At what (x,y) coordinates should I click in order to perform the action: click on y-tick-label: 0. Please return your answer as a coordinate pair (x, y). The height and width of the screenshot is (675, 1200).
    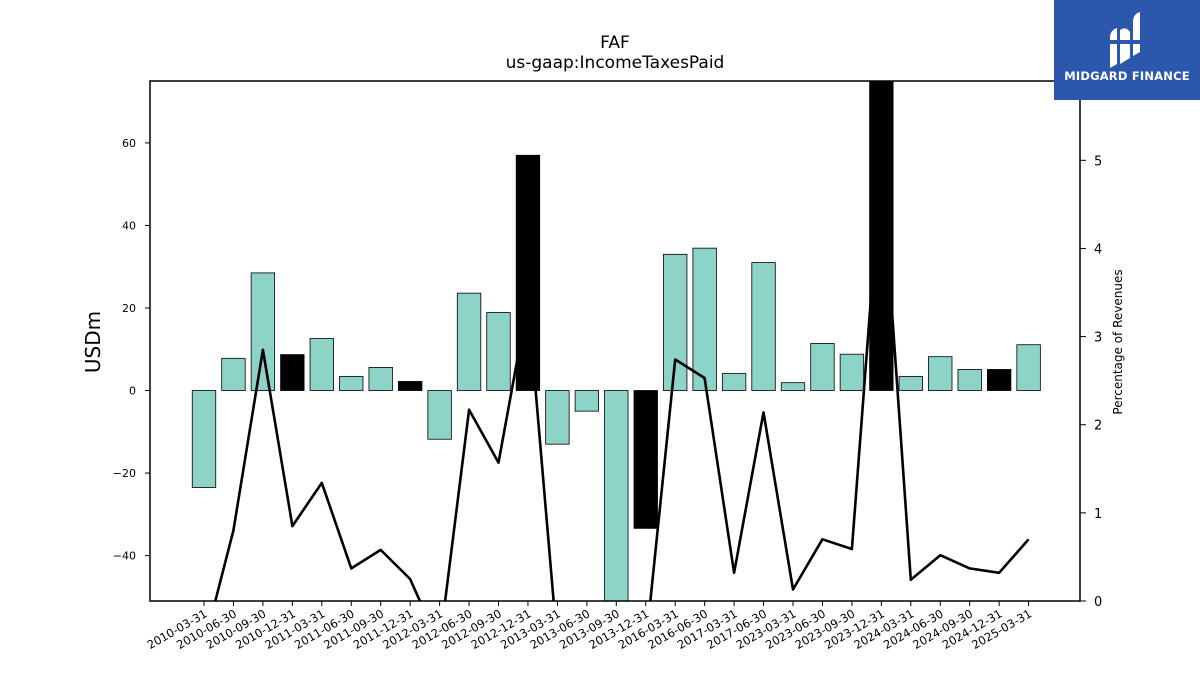
    Looking at the image, I should click on (132, 391).